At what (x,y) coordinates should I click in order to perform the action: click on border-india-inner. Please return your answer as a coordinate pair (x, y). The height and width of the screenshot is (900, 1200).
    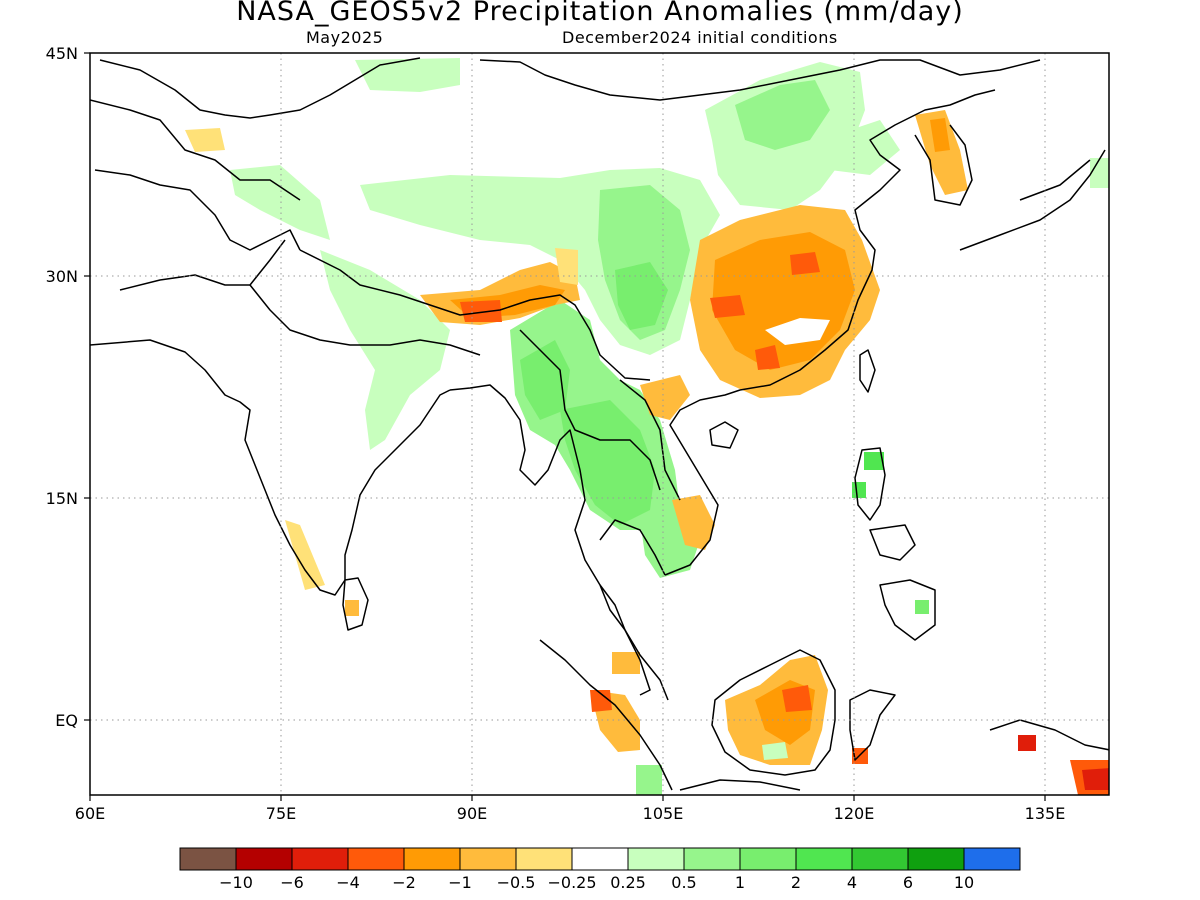
    Looking at the image, I should click on (365, 320).